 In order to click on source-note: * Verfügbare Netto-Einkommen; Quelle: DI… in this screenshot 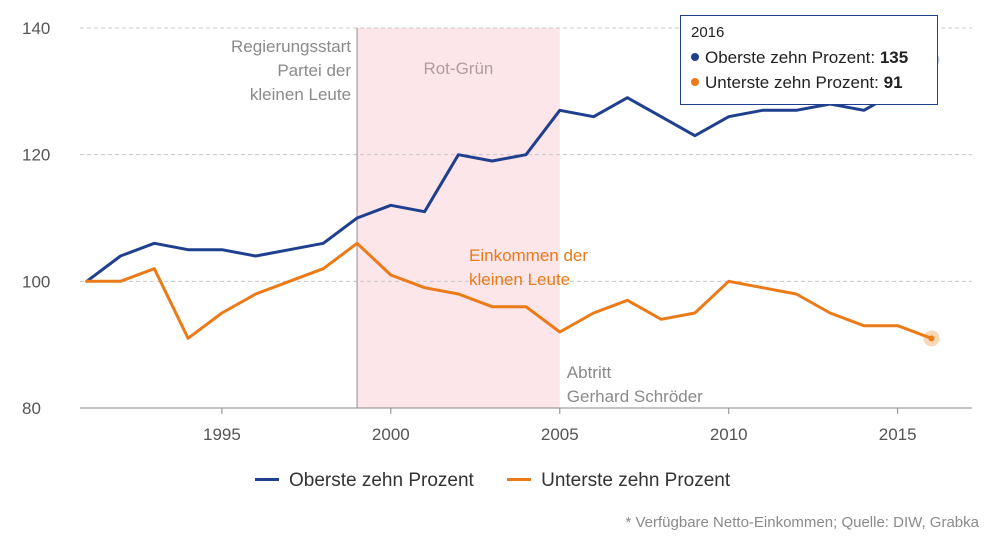, I will do `click(802, 522)`.